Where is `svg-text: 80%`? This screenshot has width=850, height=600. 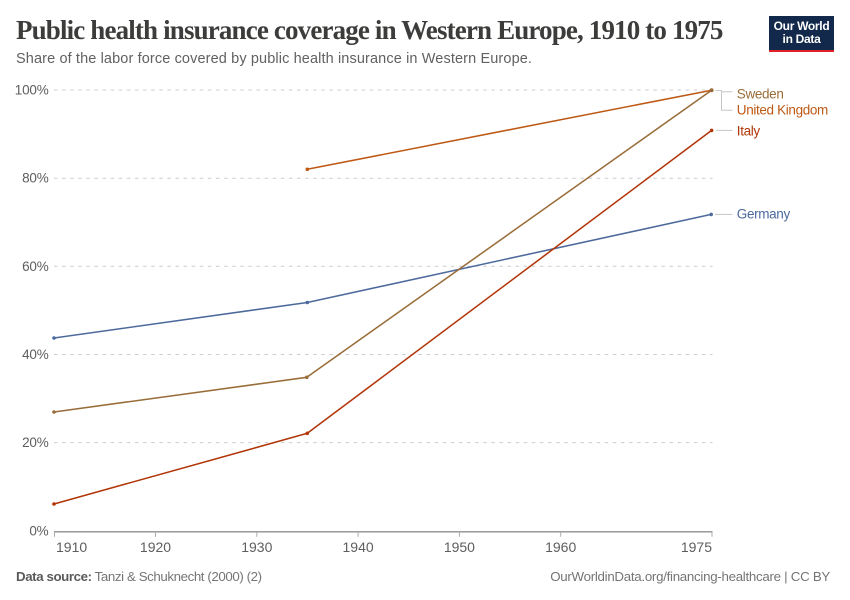 svg-text: 80% is located at coordinates (35, 178).